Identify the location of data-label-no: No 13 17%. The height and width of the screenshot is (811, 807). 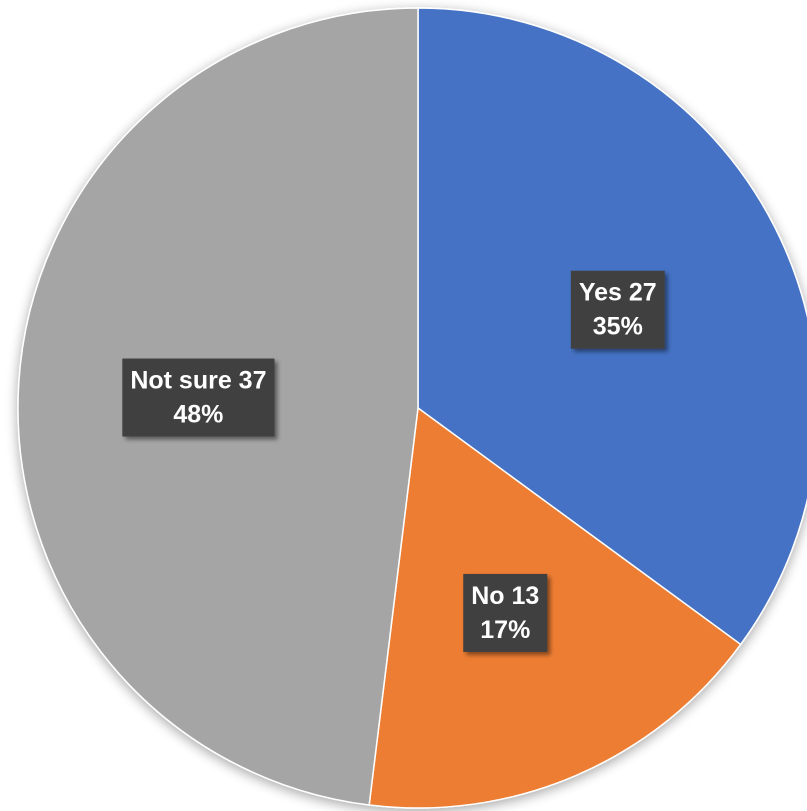
(505, 612).